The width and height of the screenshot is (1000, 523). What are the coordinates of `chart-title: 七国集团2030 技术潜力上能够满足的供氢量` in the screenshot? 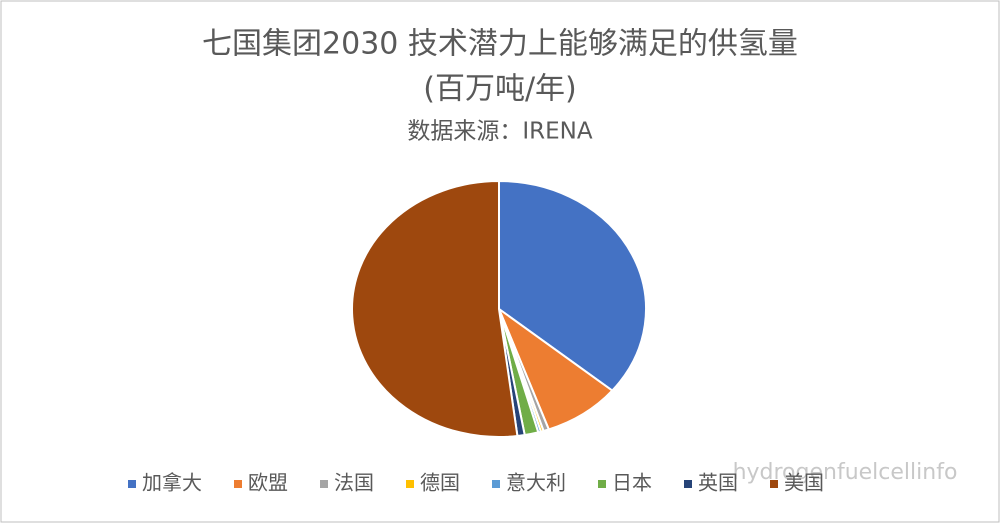 It's located at (500, 44).